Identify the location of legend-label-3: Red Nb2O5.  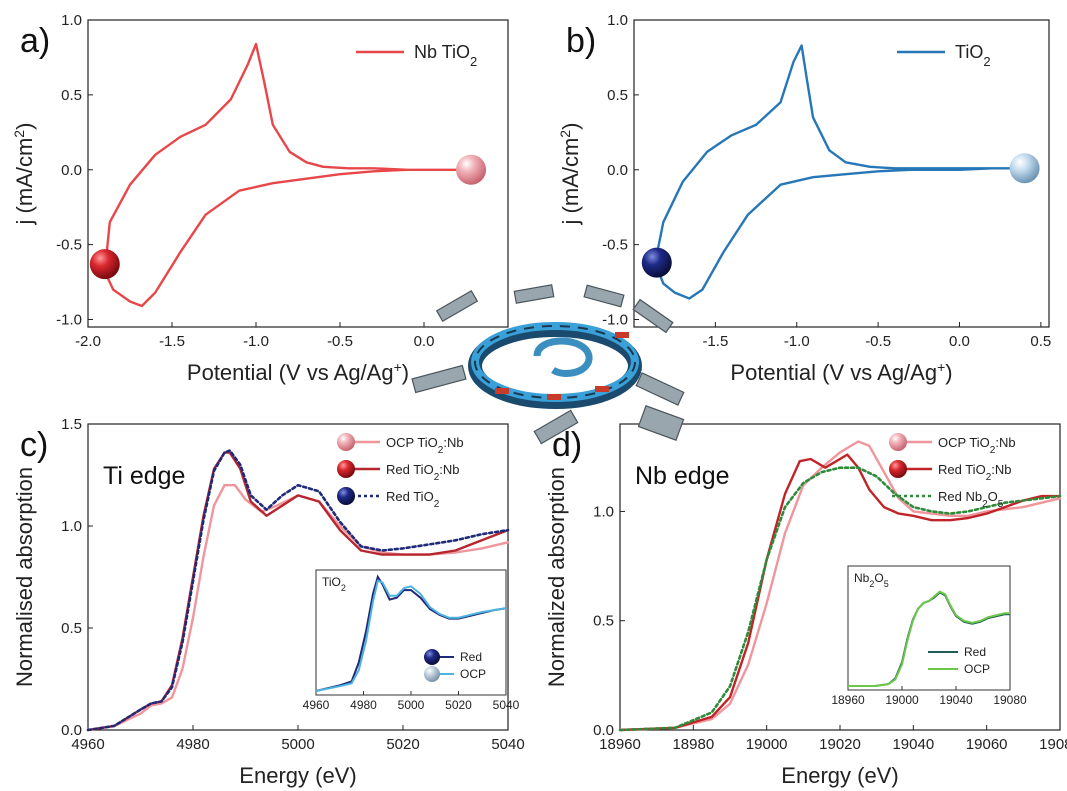
(971, 499).